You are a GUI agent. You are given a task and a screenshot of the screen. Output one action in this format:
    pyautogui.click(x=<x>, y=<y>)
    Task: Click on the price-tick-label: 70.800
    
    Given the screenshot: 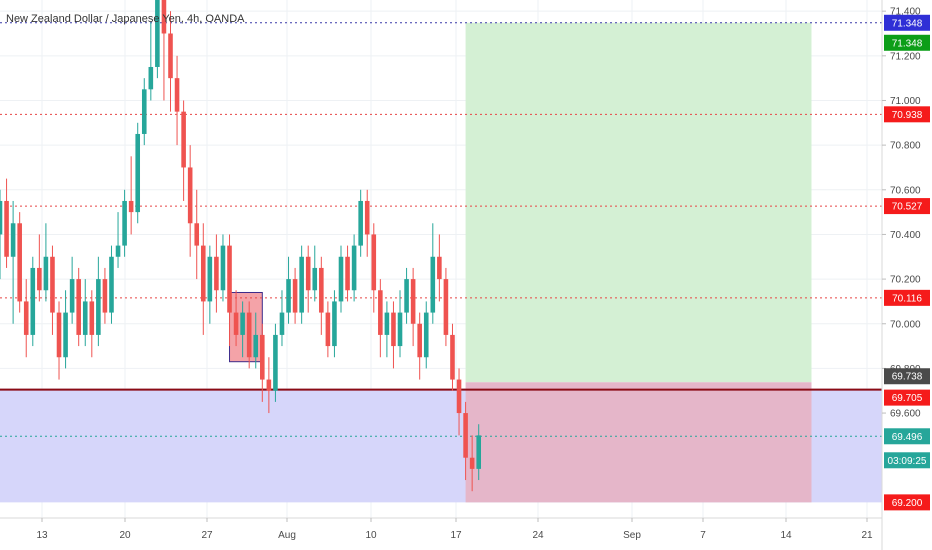 What is the action you would take?
    pyautogui.click(x=905, y=146)
    